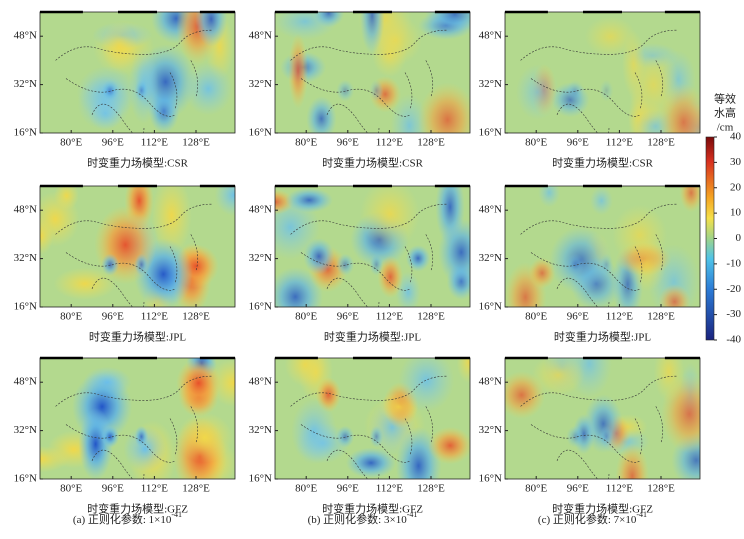 The image size is (744, 539). I want to click on caption: (c) 正则化参数: 7×10-41, so click(592, 518).